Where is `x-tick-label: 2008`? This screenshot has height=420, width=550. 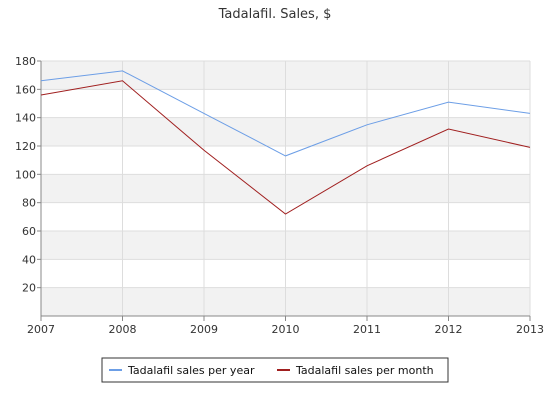 x-tick-label: 2008 is located at coordinates (123, 329).